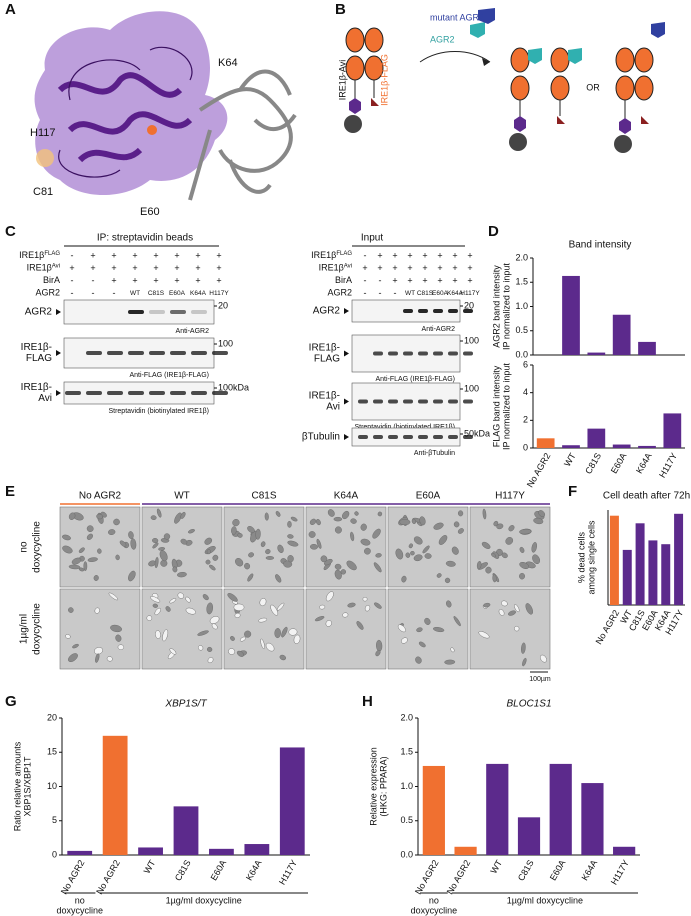  What do you see at coordinates (457, 17) in the screenshot?
I see `label: mutant AGR2` at bounding box center [457, 17].